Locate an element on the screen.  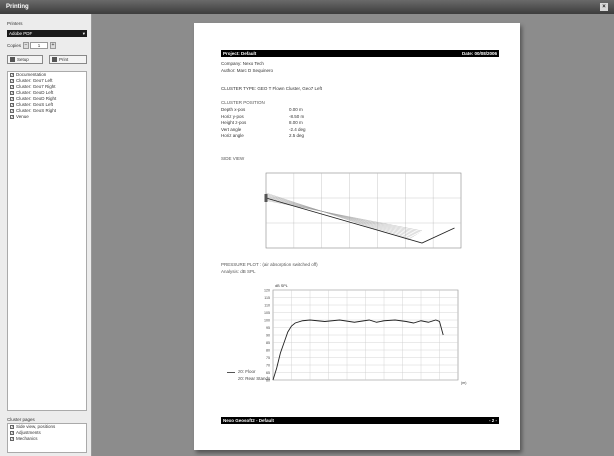
list-item: ✓ Adjustments is located at coordinates (47, 433).